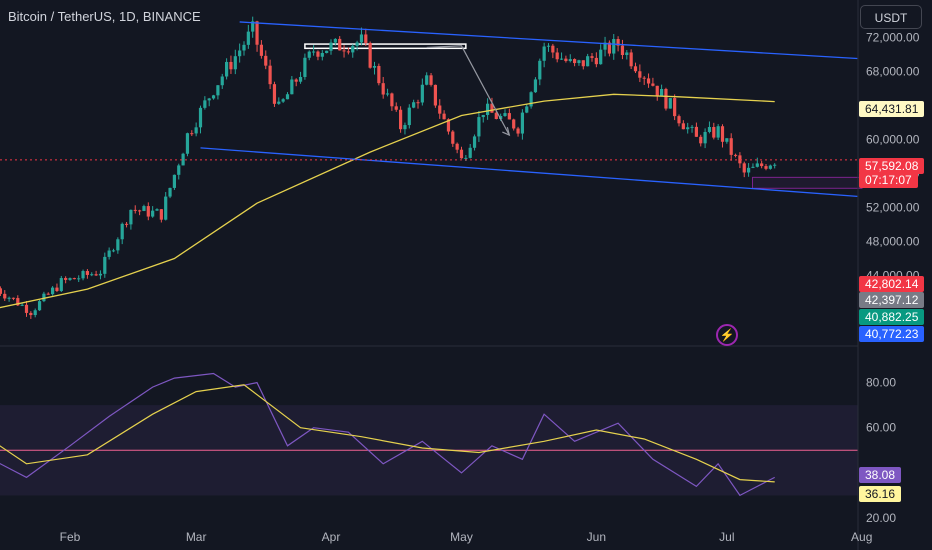 The image size is (932, 550). Describe the element at coordinates (726, 537) in the screenshot. I see `time-tick-label: Jul` at that location.